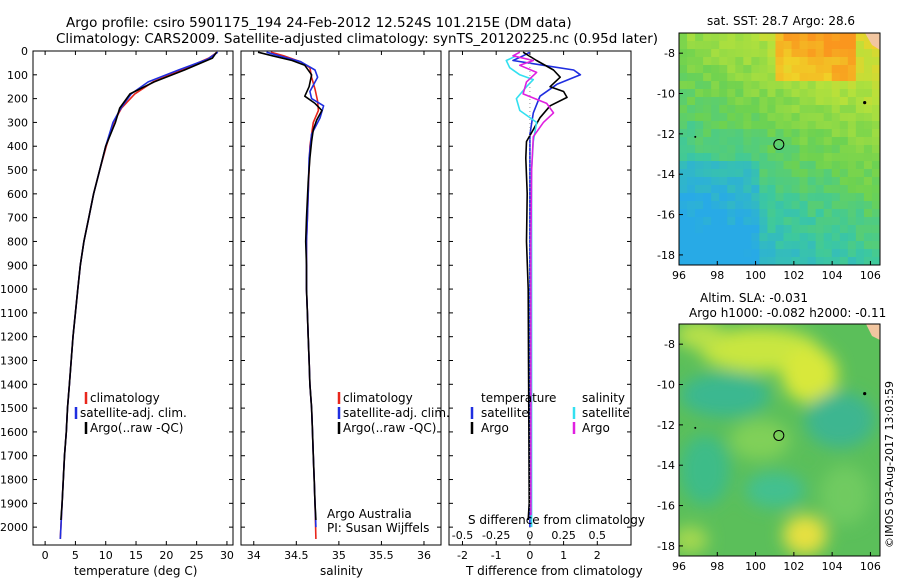  I want to click on depth-tick-label: 0, so click(24, 51).